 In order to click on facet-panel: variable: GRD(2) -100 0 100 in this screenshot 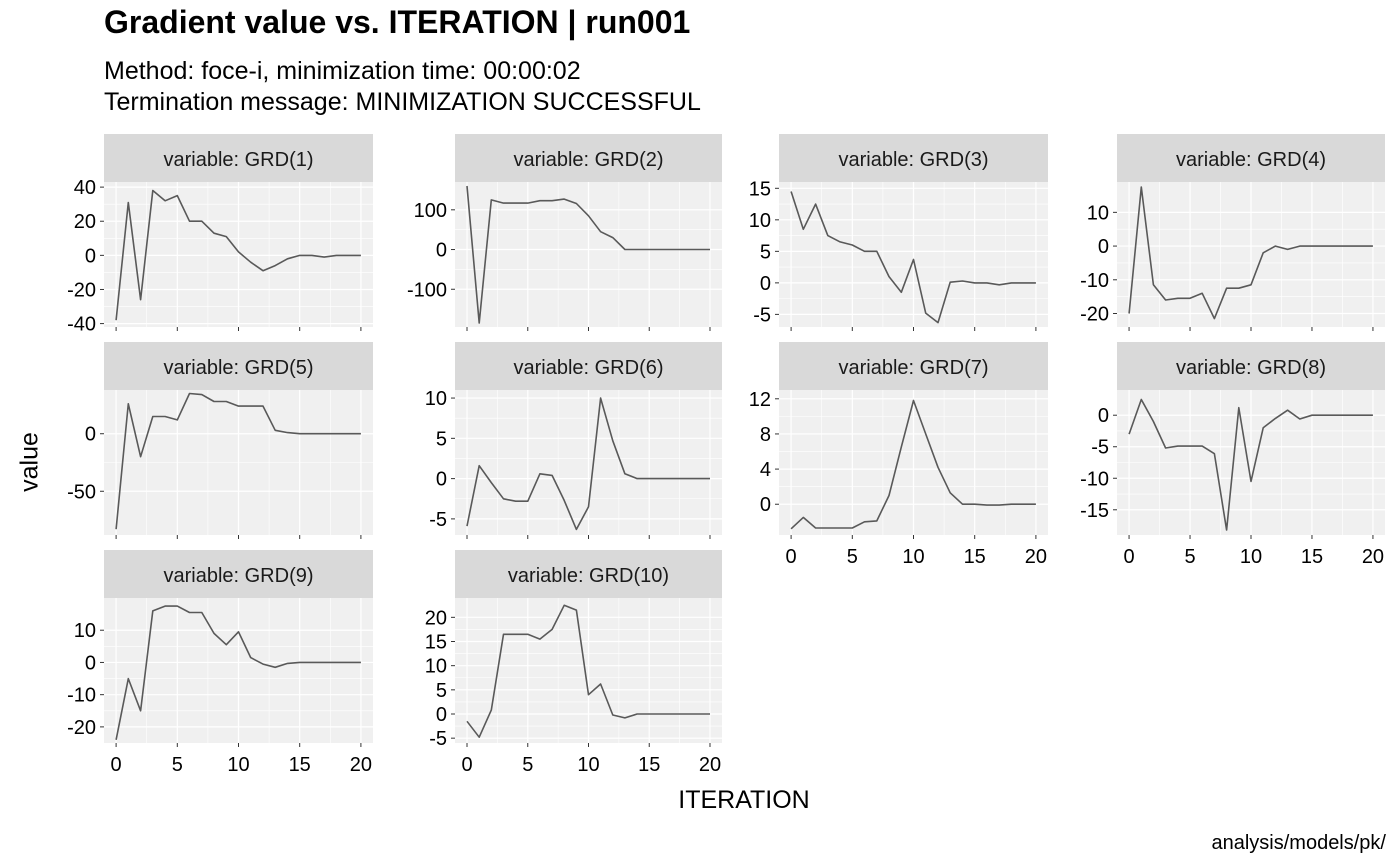, I will do `click(564, 232)`.